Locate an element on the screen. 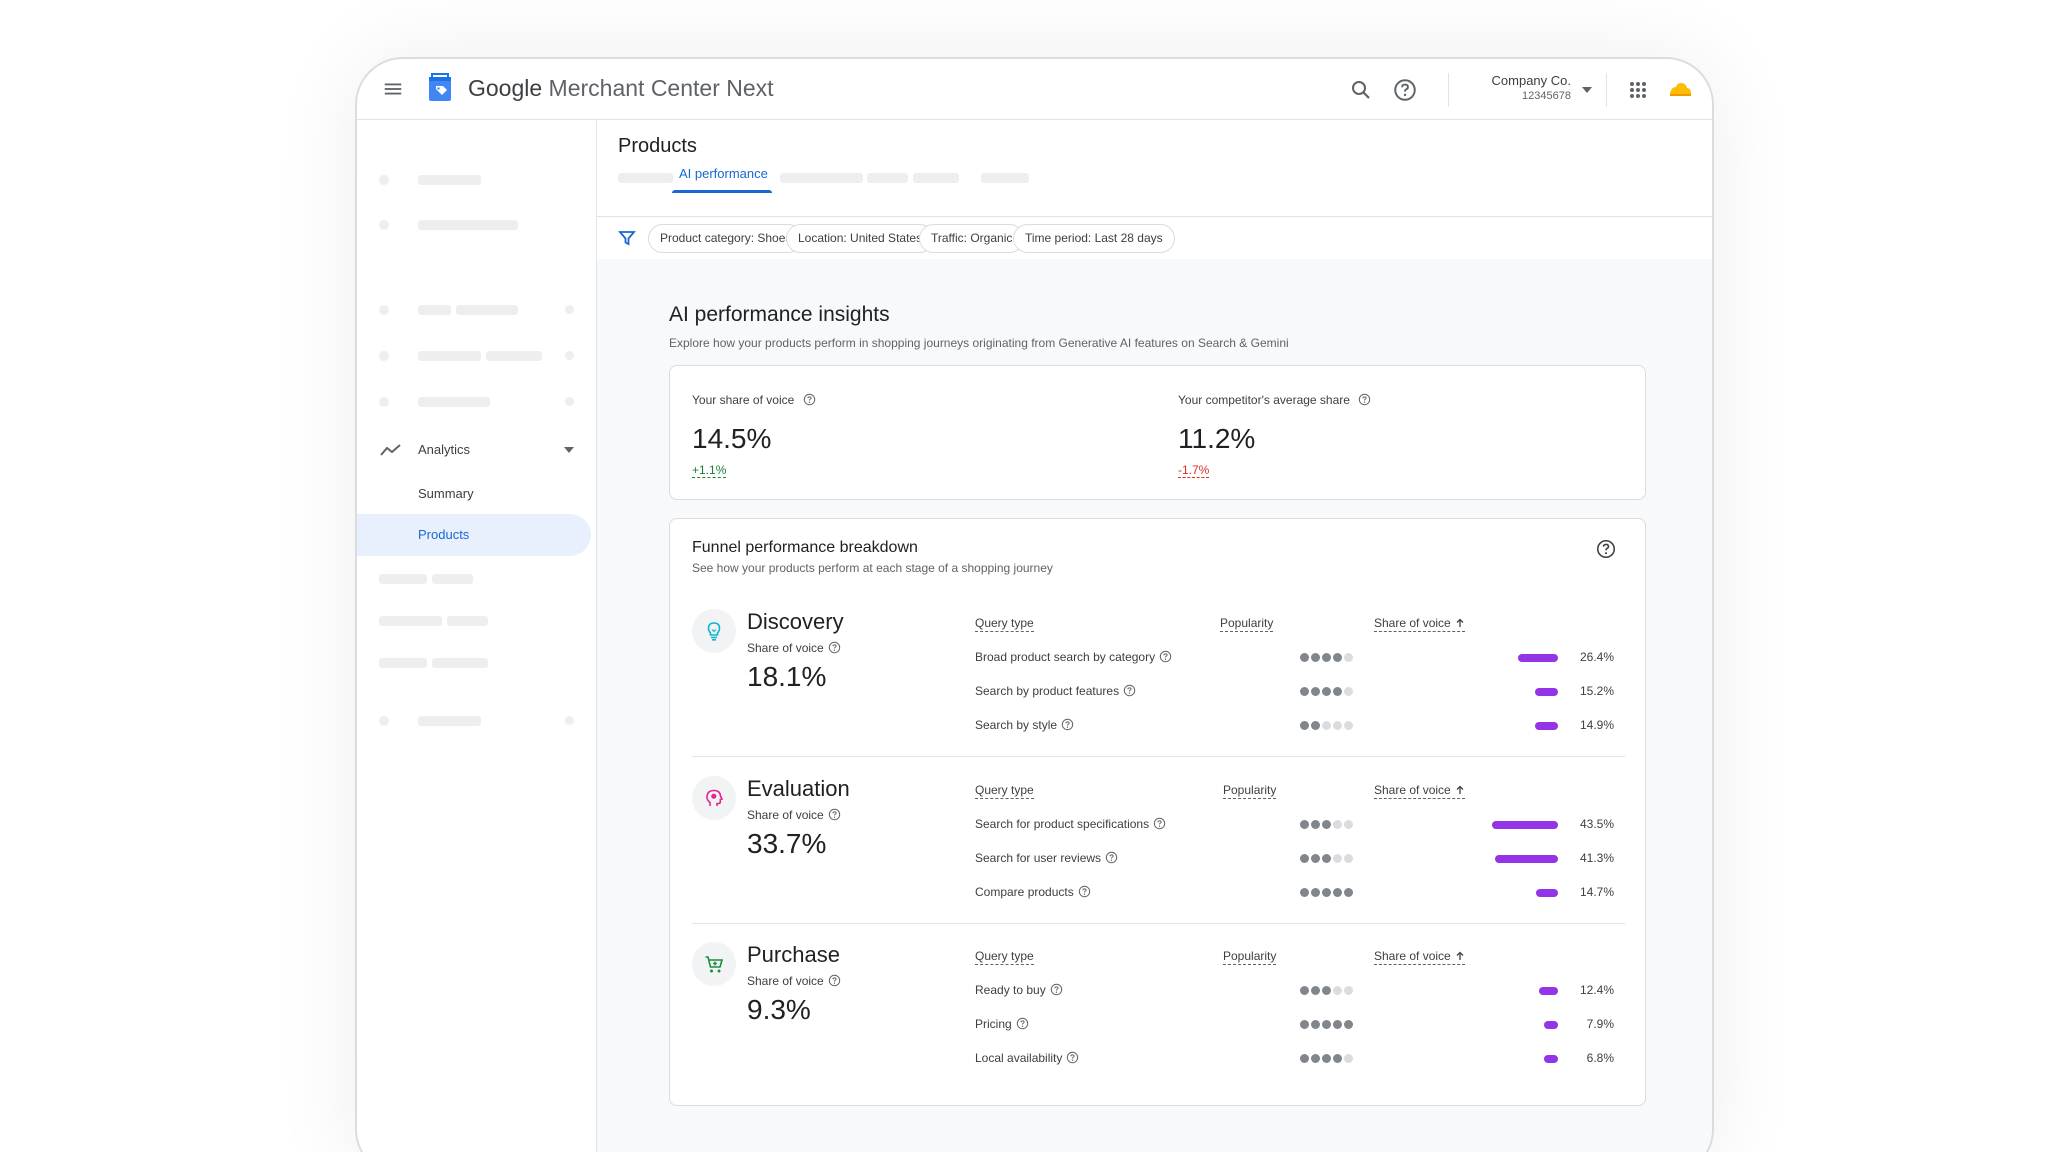 Image resolution: width=2048 pixels, height=1152 pixels. funnel-title: Funnel performance breakdown is located at coordinates (805, 547).